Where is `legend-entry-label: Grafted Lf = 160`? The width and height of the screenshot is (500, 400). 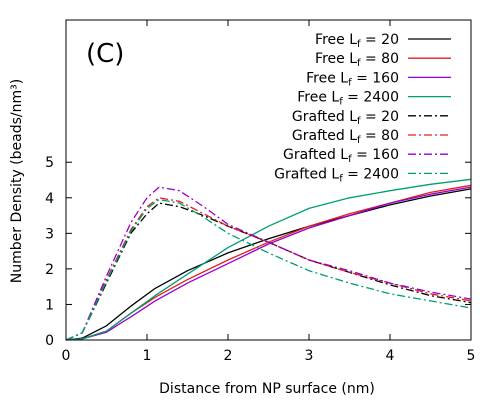
legend-entry-label: Grafted Lf = 160 is located at coordinates (341, 156).